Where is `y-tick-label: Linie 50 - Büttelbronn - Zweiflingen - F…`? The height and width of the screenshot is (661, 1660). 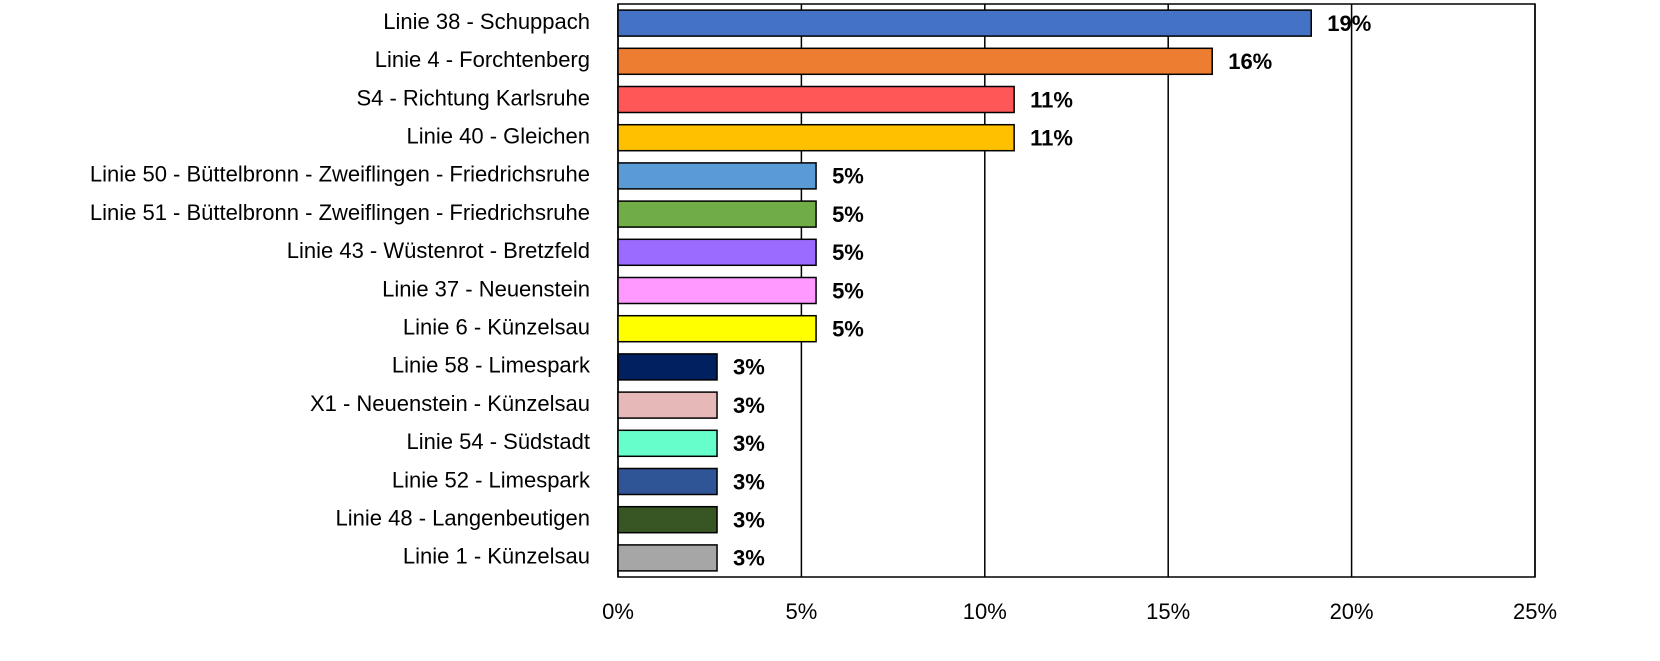
y-tick-label: Linie 50 - Büttelbronn - Zweiflingen - F… is located at coordinates (340, 174).